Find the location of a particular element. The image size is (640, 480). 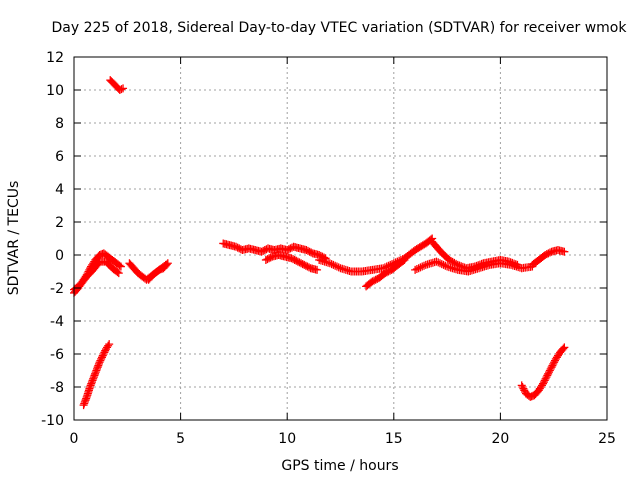

y-tick-label: -6 is located at coordinates (57, 355).